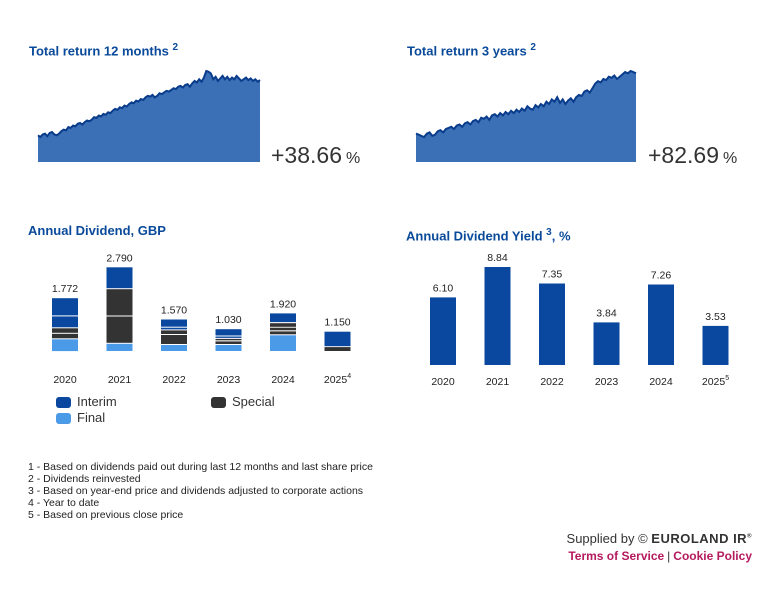 The image size is (778, 598). I want to click on return-12m-area, so click(149, 116).